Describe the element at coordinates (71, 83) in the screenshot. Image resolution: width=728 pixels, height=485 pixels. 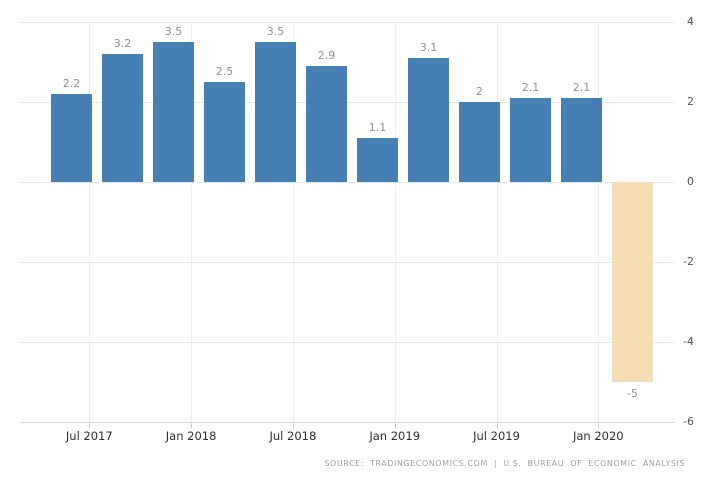
I see `bar-value-label: 2.2` at that location.